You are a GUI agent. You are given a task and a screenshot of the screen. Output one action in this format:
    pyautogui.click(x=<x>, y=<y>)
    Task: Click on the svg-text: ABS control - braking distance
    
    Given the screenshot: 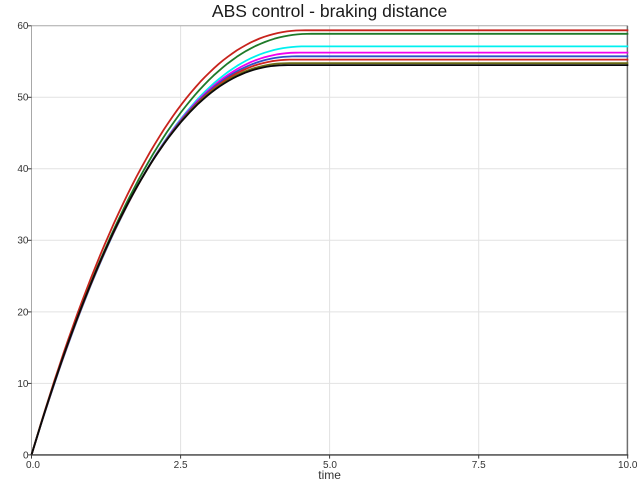 What is the action you would take?
    pyautogui.click(x=329, y=11)
    